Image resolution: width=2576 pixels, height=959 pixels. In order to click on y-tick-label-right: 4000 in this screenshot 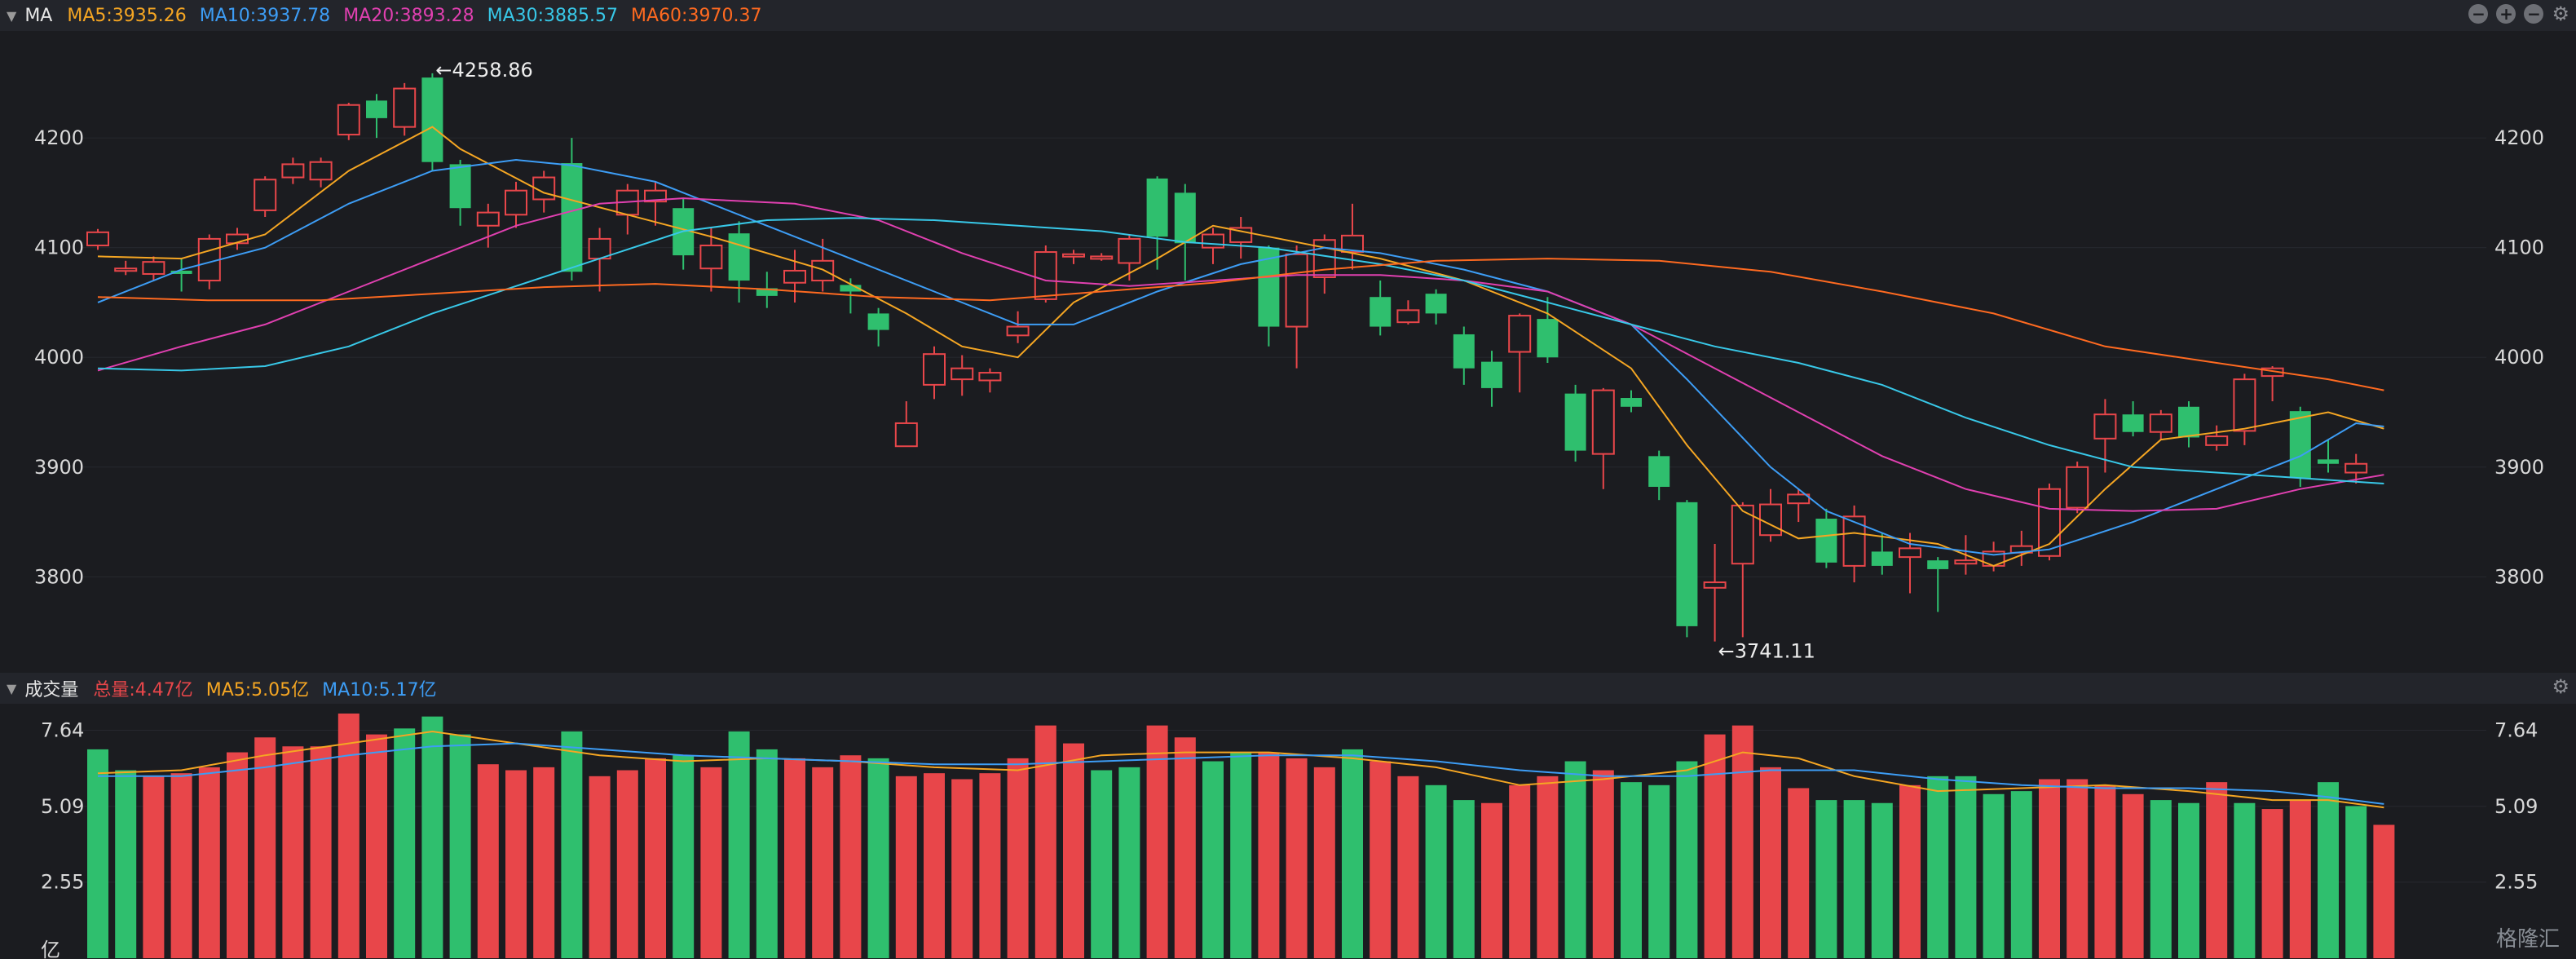, I will do `click(2519, 357)`.